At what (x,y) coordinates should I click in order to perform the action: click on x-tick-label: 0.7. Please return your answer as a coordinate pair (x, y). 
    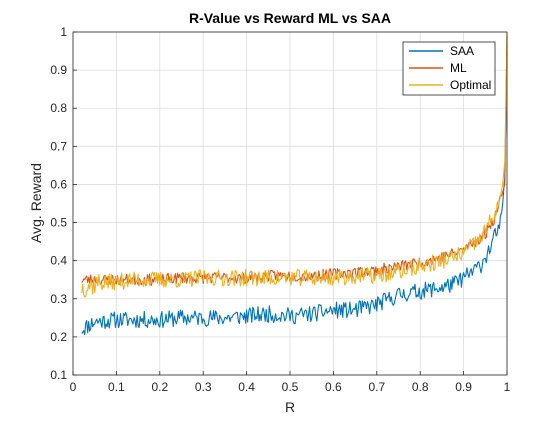
    Looking at the image, I should click on (376, 387).